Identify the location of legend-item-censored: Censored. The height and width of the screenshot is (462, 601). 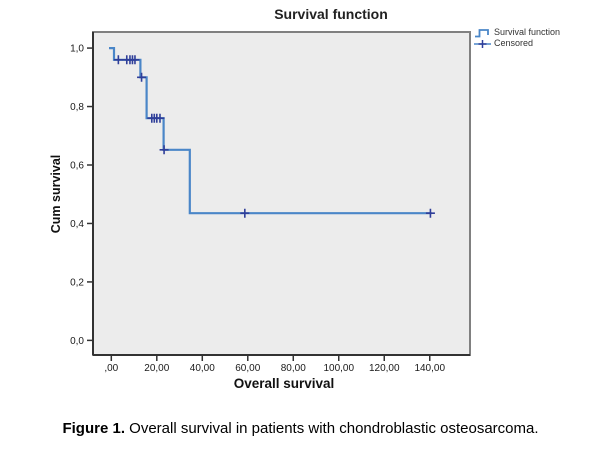
(517, 43).